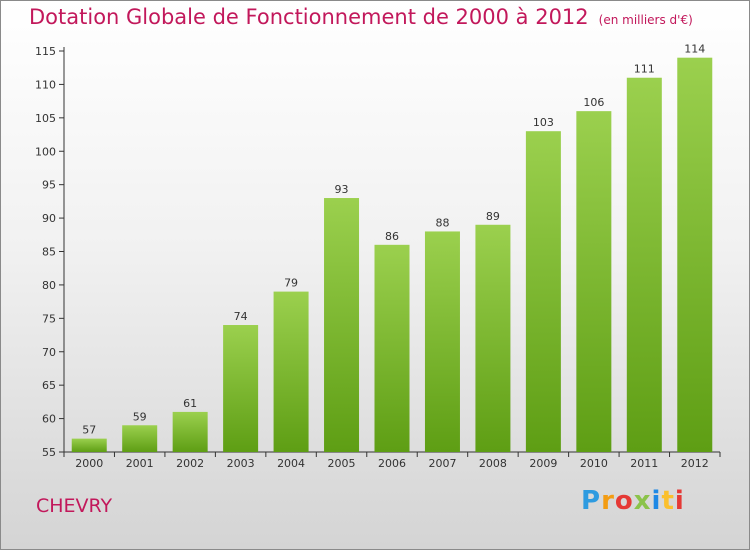 Image resolution: width=750 pixels, height=550 pixels. What do you see at coordinates (342, 463) in the screenshot?
I see `x-tick-label: 2005` at bounding box center [342, 463].